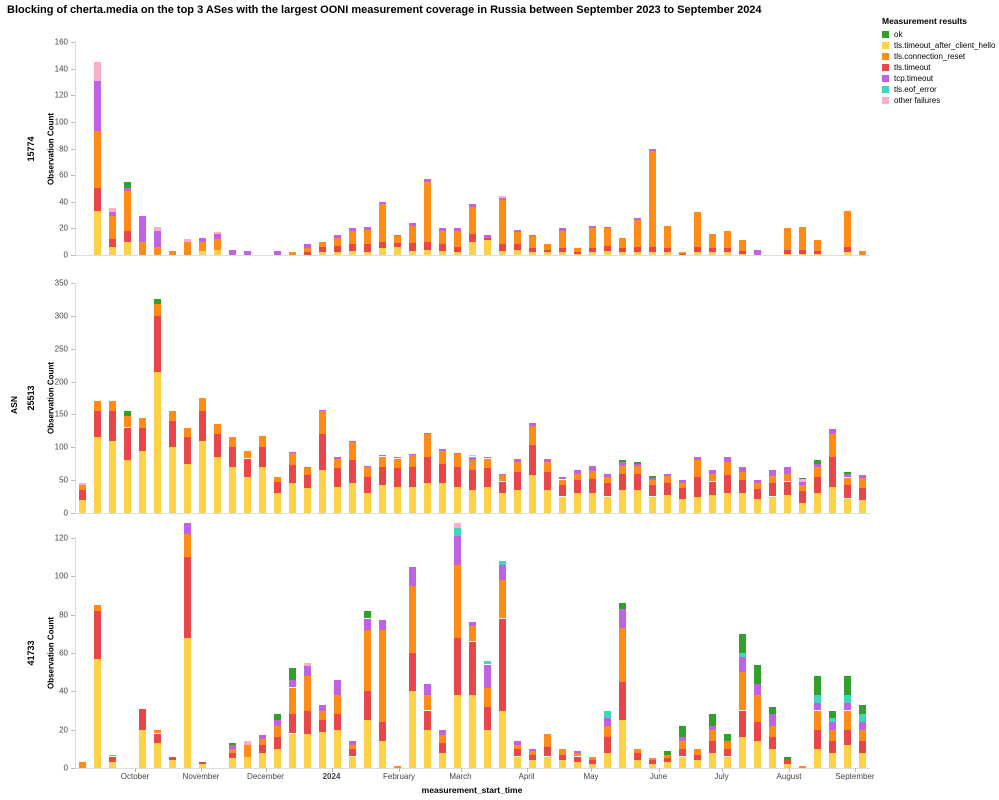 Image resolution: width=999 pixels, height=800 pixels. What do you see at coordinates (914, 78) in the screenshot?
I see `legend-item-label: tcp.timeout` at bounding box center [914, 78].